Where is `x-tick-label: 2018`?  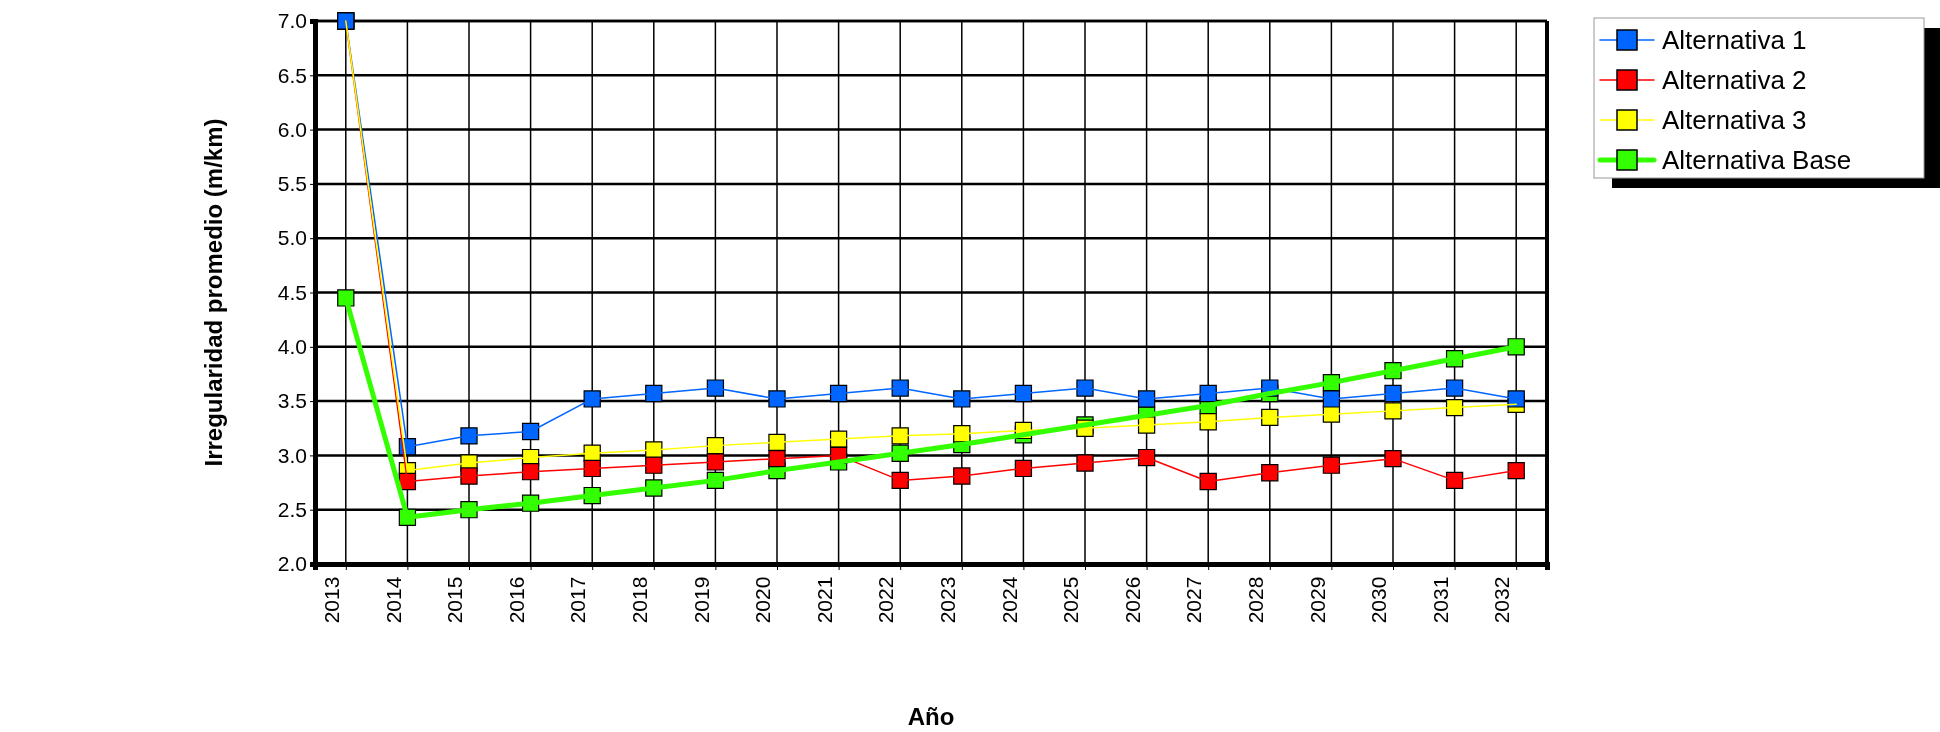
x-tick-label: 2018 is located at coordinates (639, 600).